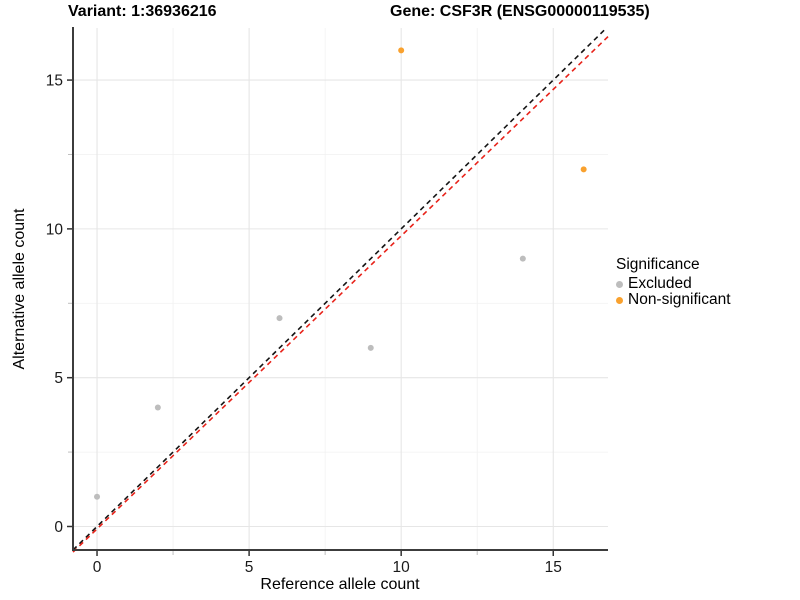 This screenshot has height=600, width=800. I want to click on y-axis-label: Alternative allele count, so click(19, 289).